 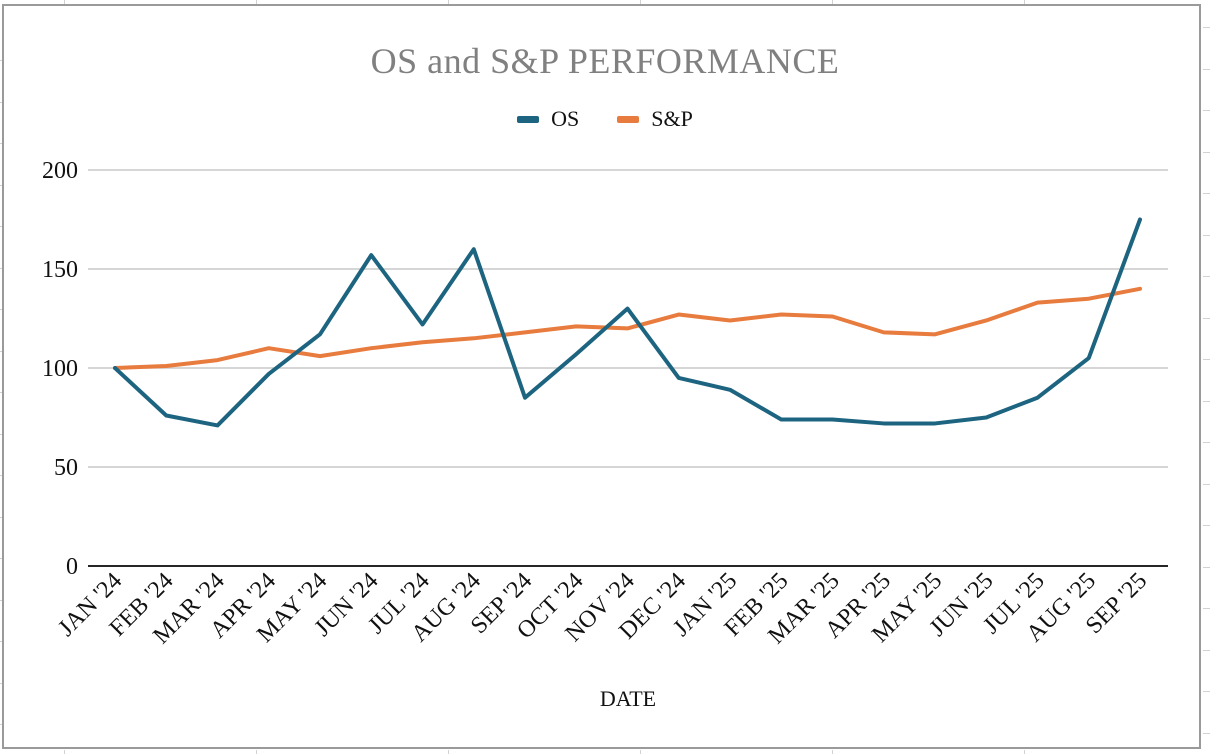 What do you see at coordinates (60, 369) in the screenshot?
I see `y-axis-label: 100` at bounding box center [60, 369].